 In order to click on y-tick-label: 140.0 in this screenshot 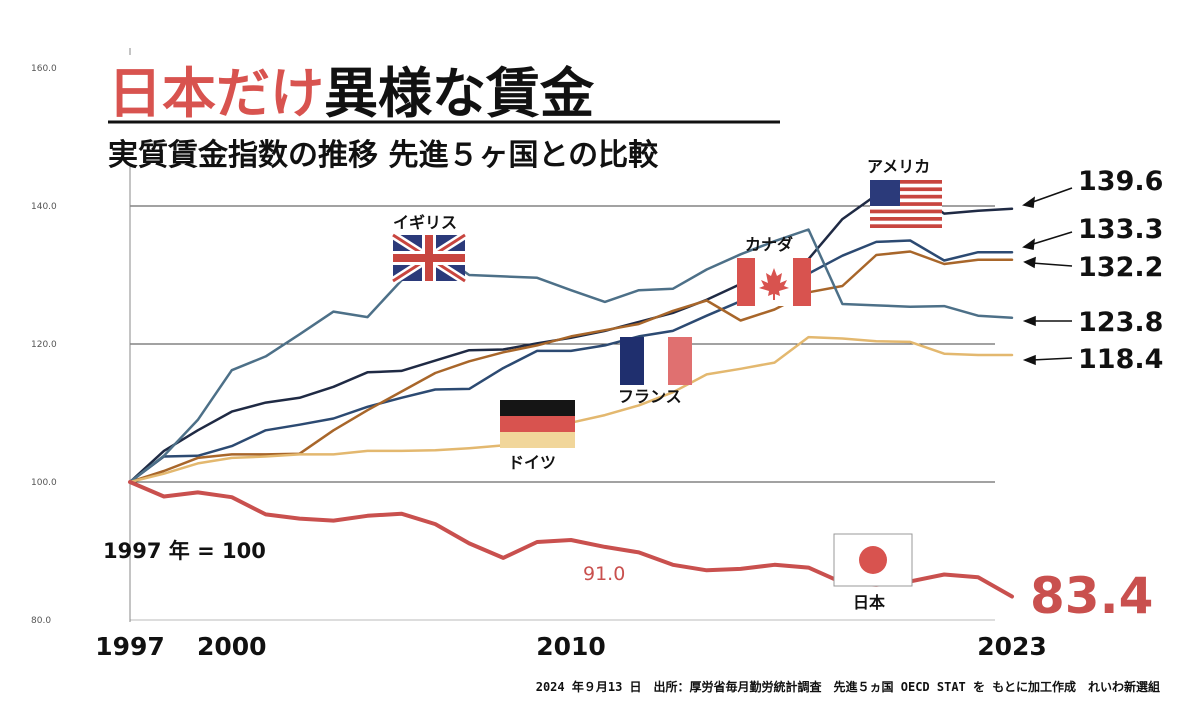, I will do `click(44, 207)`.